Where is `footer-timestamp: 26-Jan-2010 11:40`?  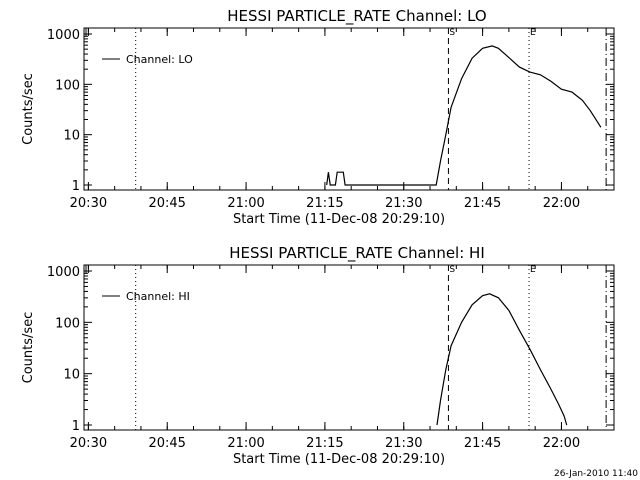
footer-timestamp: 26-Jan-2010 11:40 is located at coordinates (596, 474).